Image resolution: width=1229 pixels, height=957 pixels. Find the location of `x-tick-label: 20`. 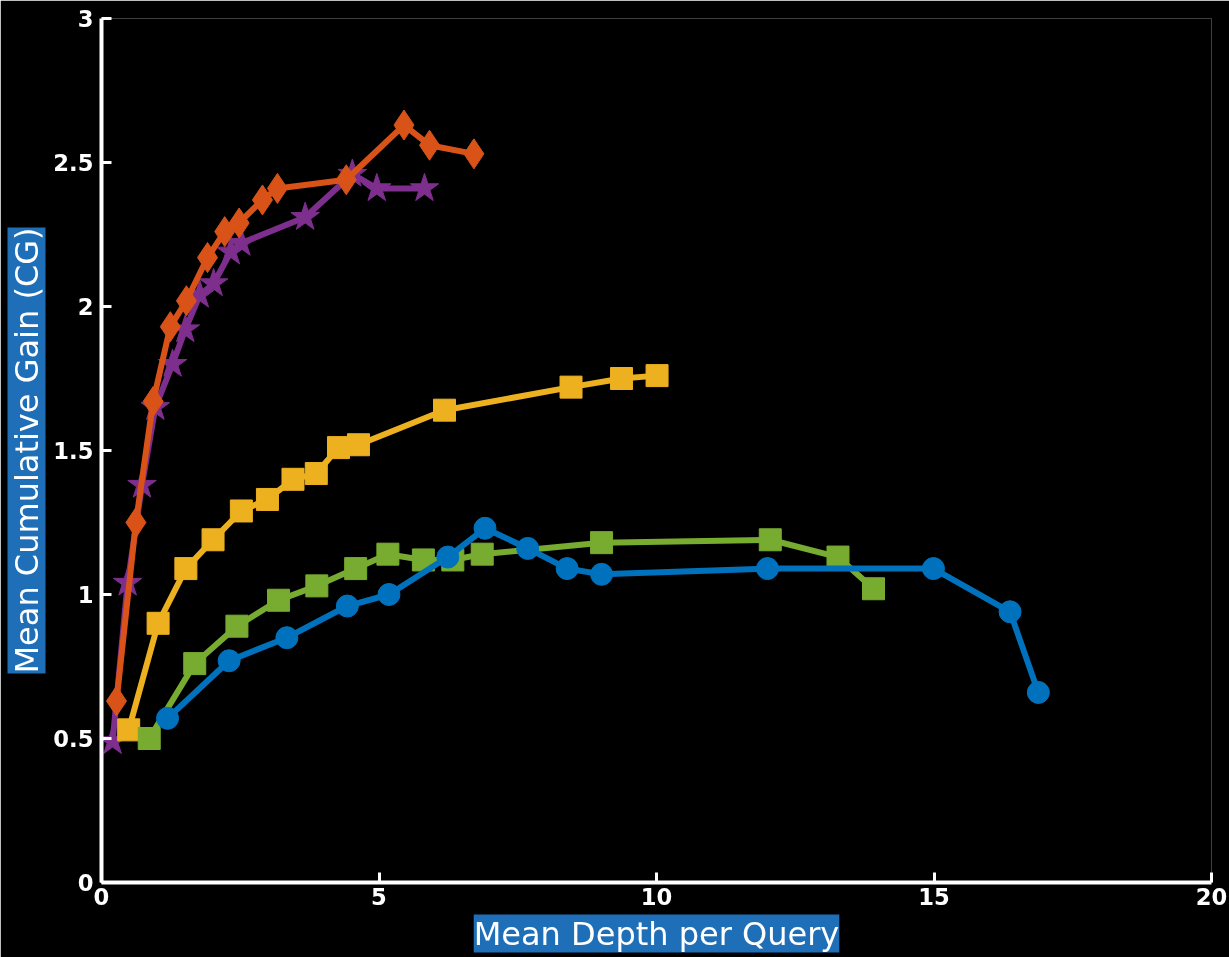

x-tick-label: 20 is located at coordinates (1211, 896).